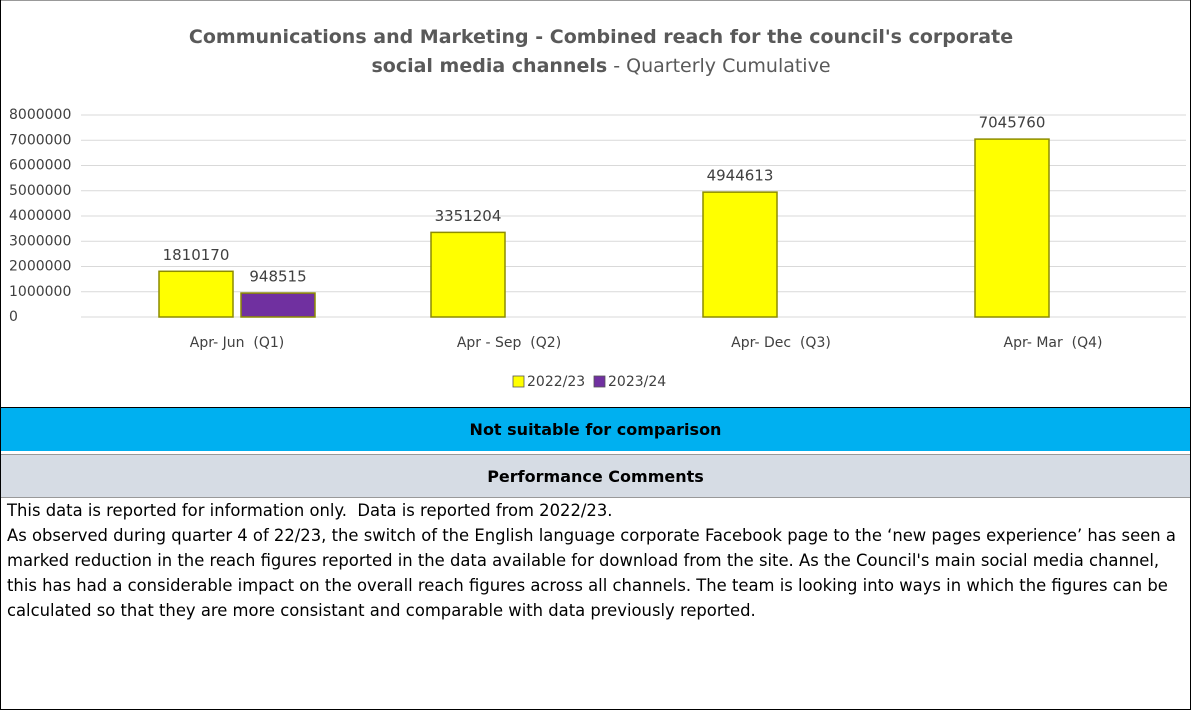 Image resolution: width=1191 pixels, height=711 pixels. I want to click on data-label: 1810170, so click(196, 255).